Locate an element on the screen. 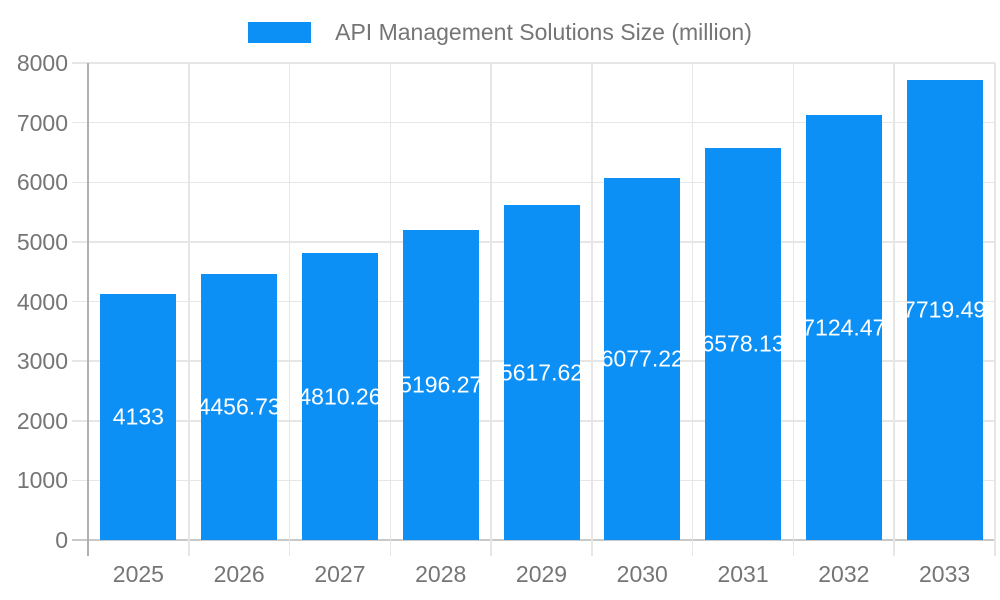  bar-value-label-2031: 6578.13 is located at coordinates (743, 343).